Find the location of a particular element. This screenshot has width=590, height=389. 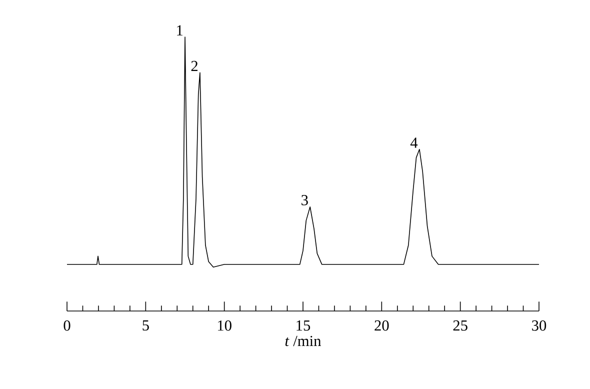

annotation: 1 is located at coordinates (179, 30).